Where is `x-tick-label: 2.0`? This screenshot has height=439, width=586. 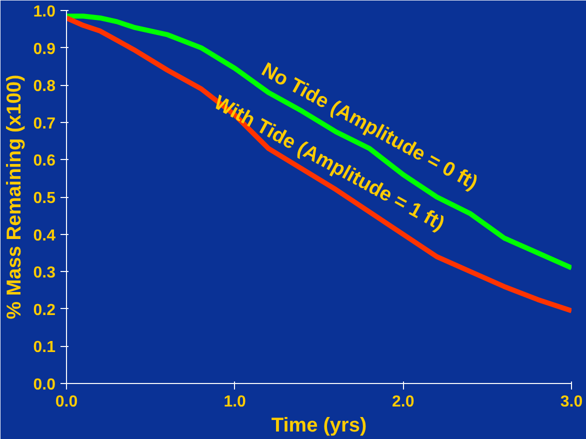 x-tick-label: 2.0 is located at coordinates (403, 402).